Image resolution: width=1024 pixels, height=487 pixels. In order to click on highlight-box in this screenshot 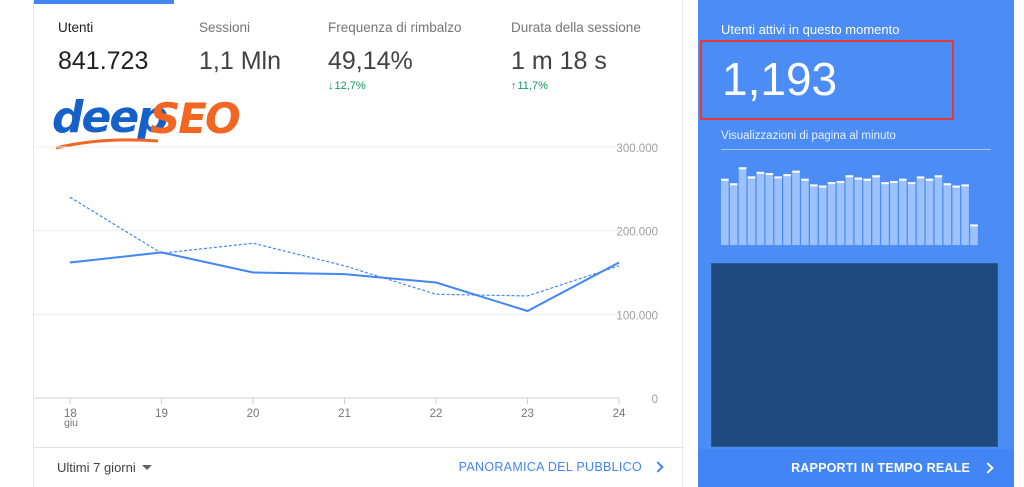, I will do `click(827, 80)`.